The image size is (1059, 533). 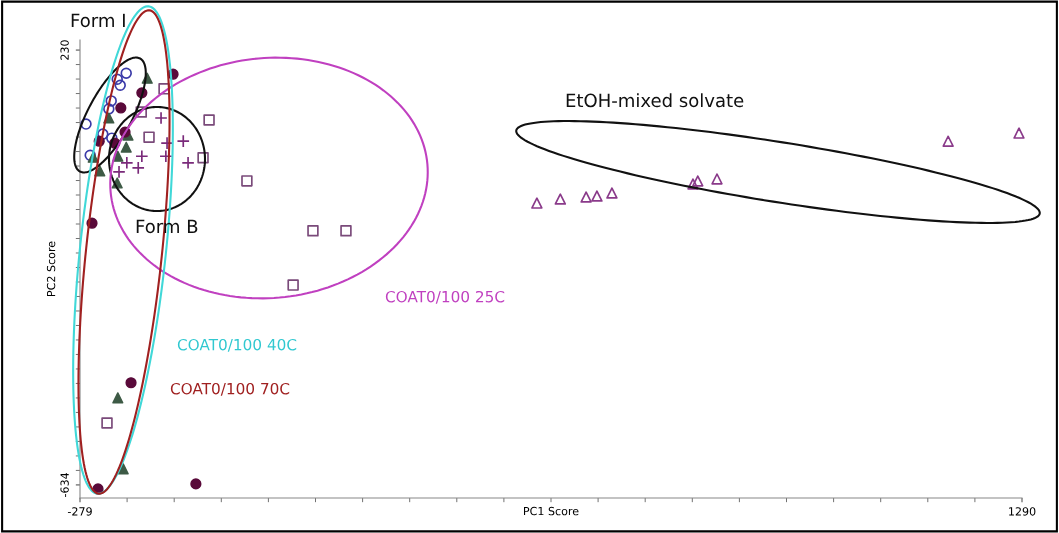 I want to click on annotation: COAT0/100 70C, so click(x=230, y=389).